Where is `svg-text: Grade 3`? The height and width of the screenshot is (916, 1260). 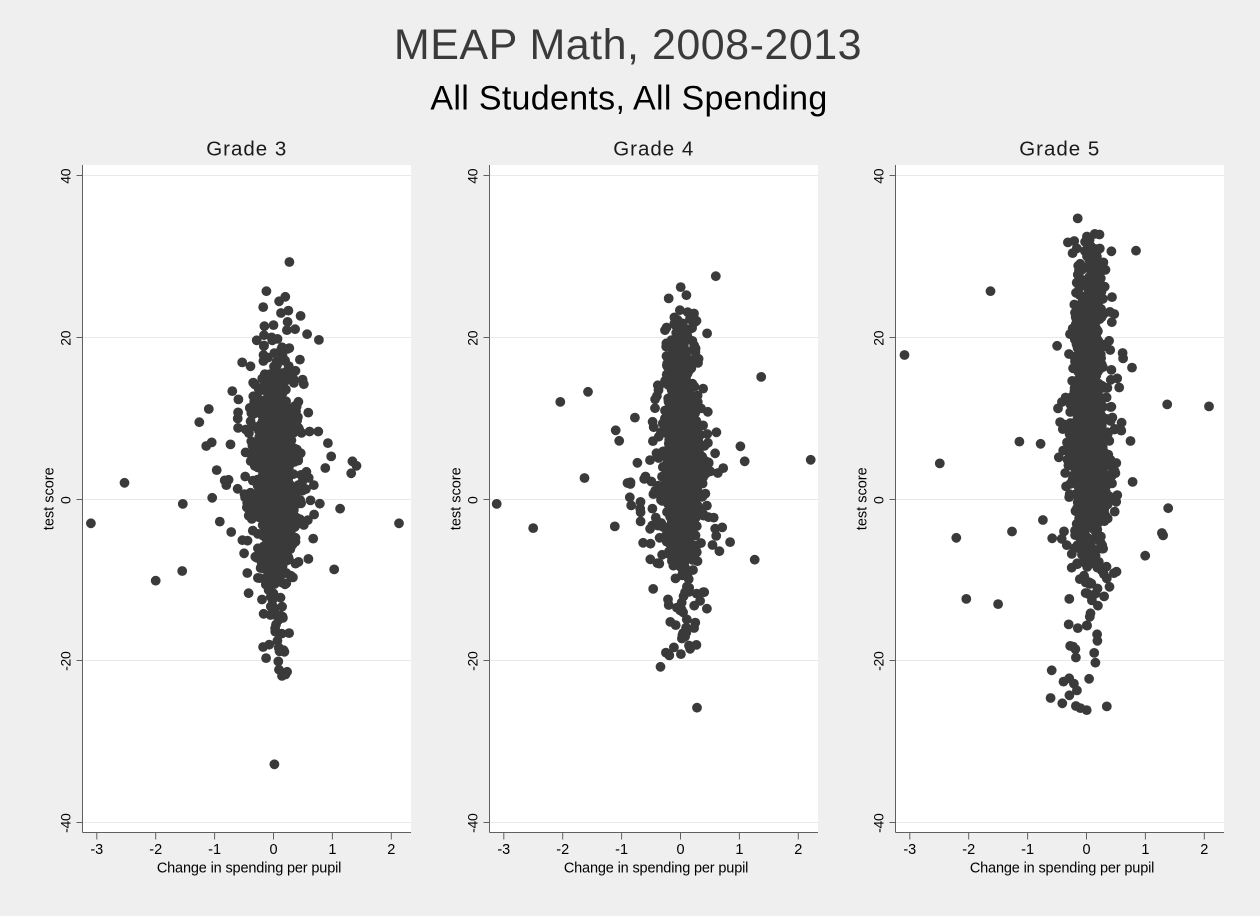 svg-text: Grade 3 is located at coordinates (246, 149).